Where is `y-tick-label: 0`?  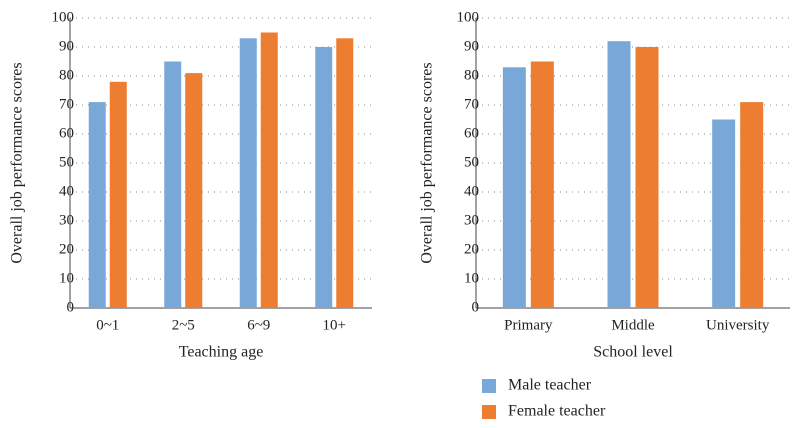
y-tick-label: 0 is located at coordinates (476, 307).